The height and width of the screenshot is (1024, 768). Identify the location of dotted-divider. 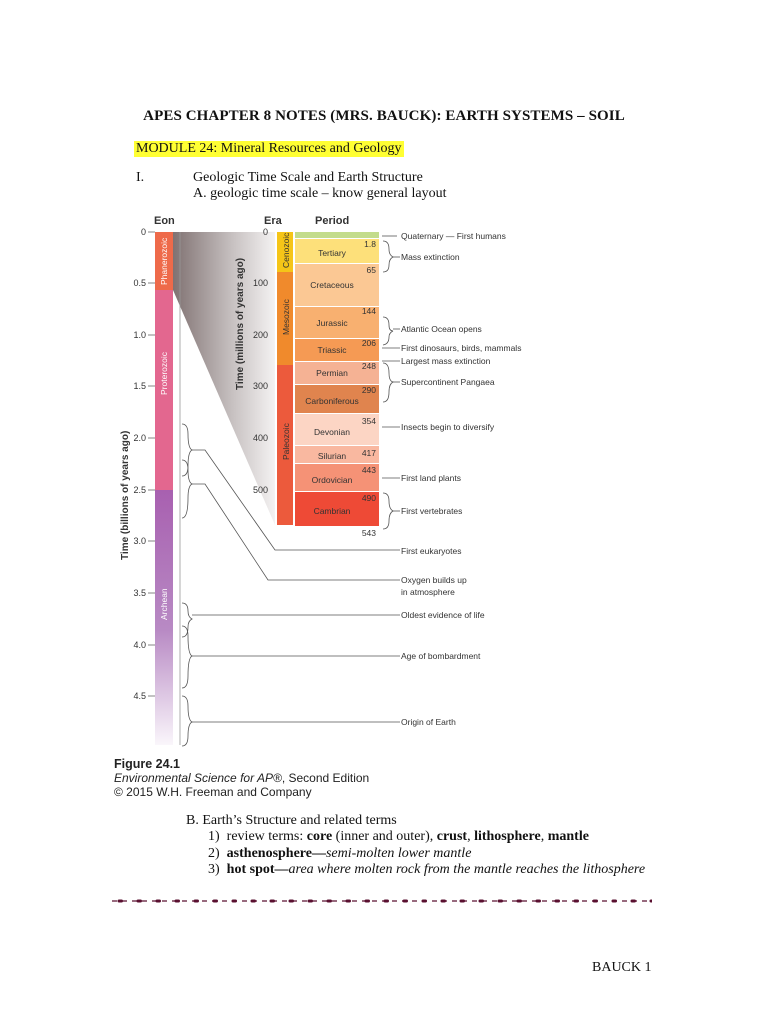
(382, 901).